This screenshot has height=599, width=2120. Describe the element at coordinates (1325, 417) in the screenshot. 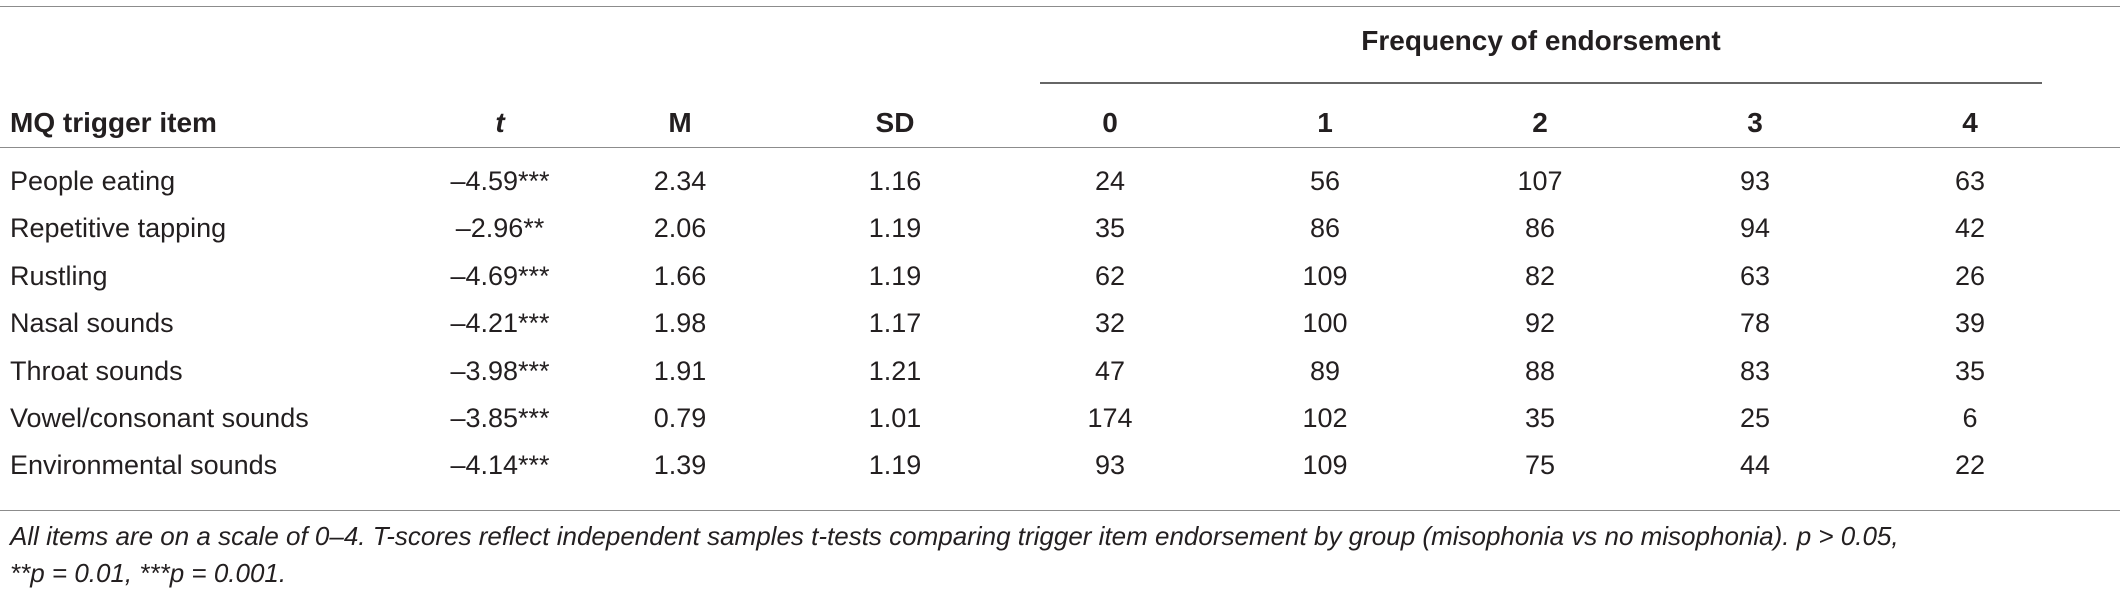

I see `cell-freq-1: 102` at that location.